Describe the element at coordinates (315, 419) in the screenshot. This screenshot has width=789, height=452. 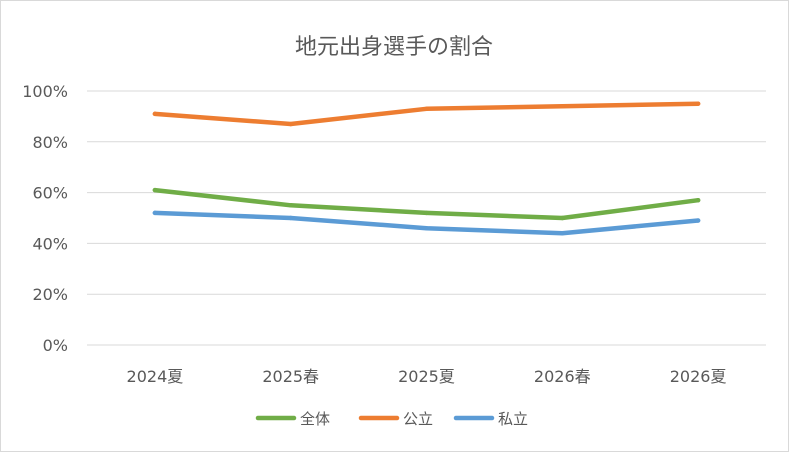
I see `legend-label: 全体` at that location.